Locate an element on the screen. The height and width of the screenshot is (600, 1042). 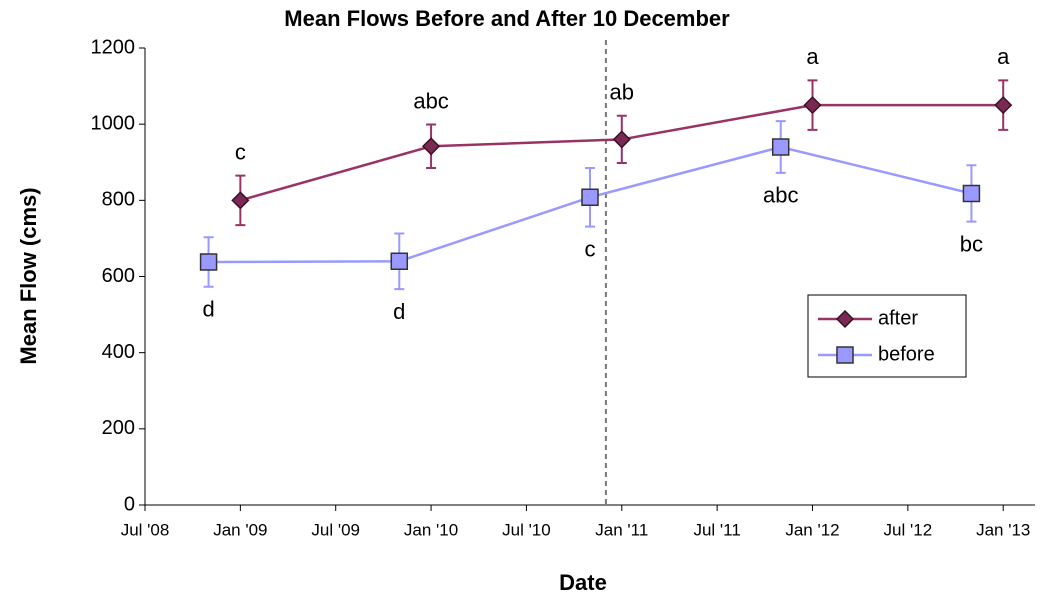
x-tick-label: Jan '11 is located at coordinates (621, 529).